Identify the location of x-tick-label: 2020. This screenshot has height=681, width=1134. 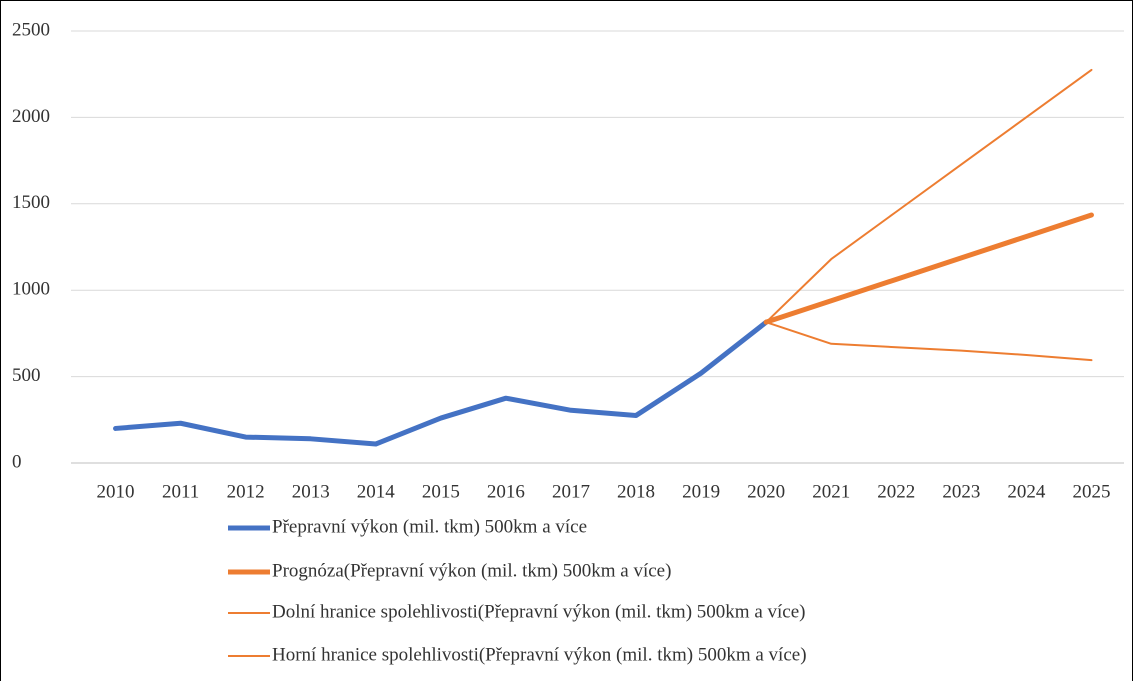
(766, 491).